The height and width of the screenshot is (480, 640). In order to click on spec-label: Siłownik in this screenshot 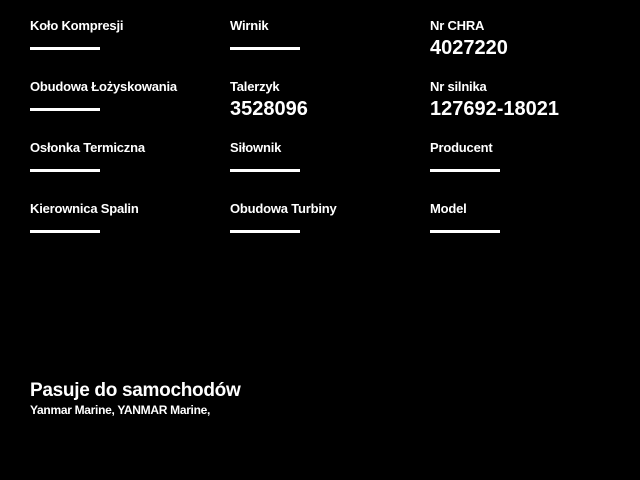, I will do `click(256, 147)`.